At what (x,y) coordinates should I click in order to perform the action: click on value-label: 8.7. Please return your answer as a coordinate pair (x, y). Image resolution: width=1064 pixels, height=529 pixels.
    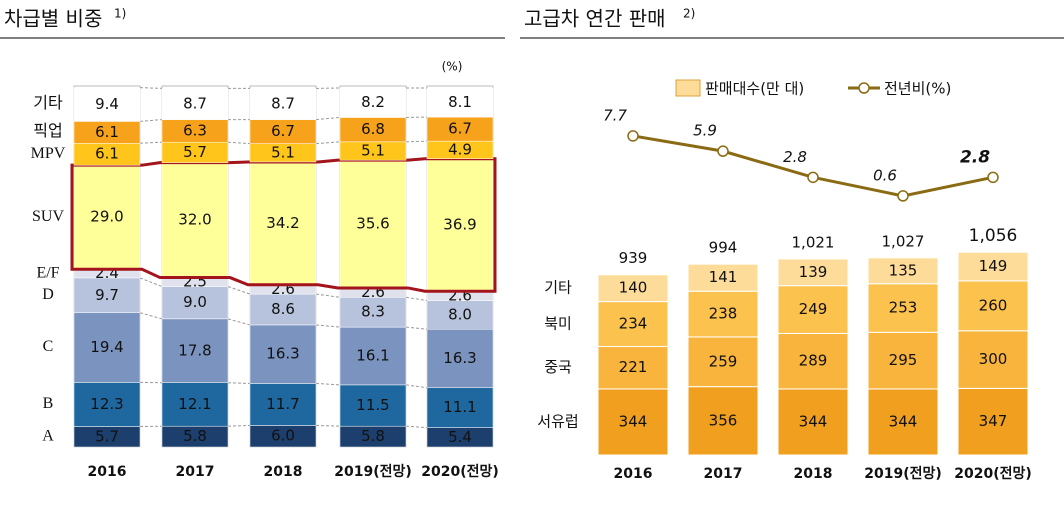
    Looking at the image, I should click on (195, 103).